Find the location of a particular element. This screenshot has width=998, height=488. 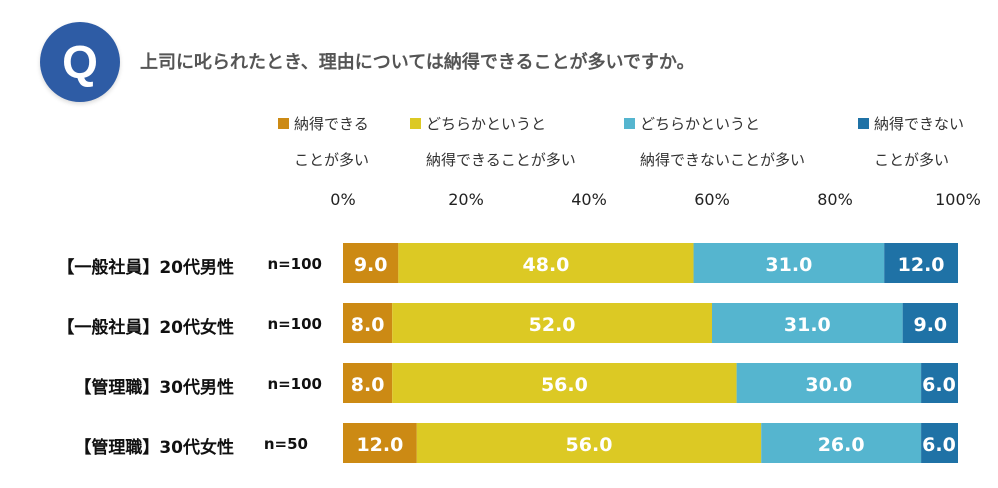

data-label-disagree: 9.0 is located at coordinates (930, 325).